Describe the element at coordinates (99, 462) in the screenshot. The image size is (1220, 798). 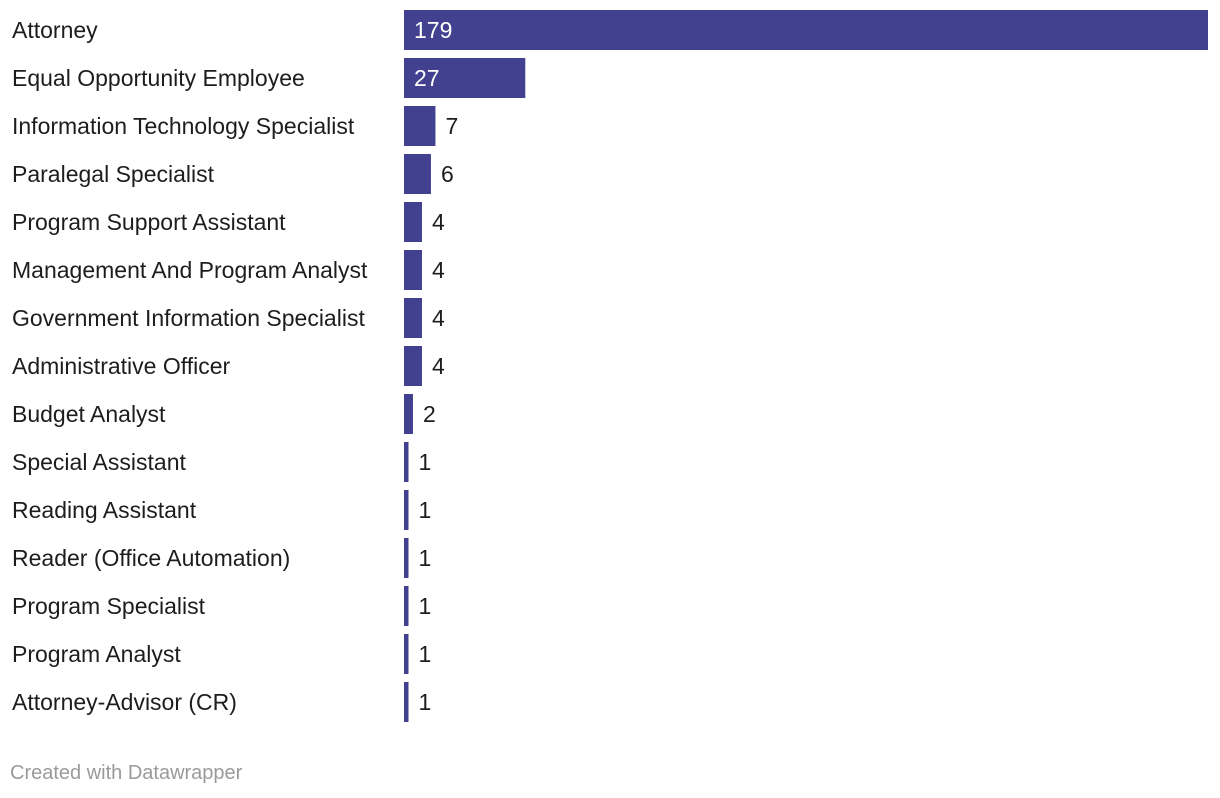
I see `category-label: Special Assistant` at that location.